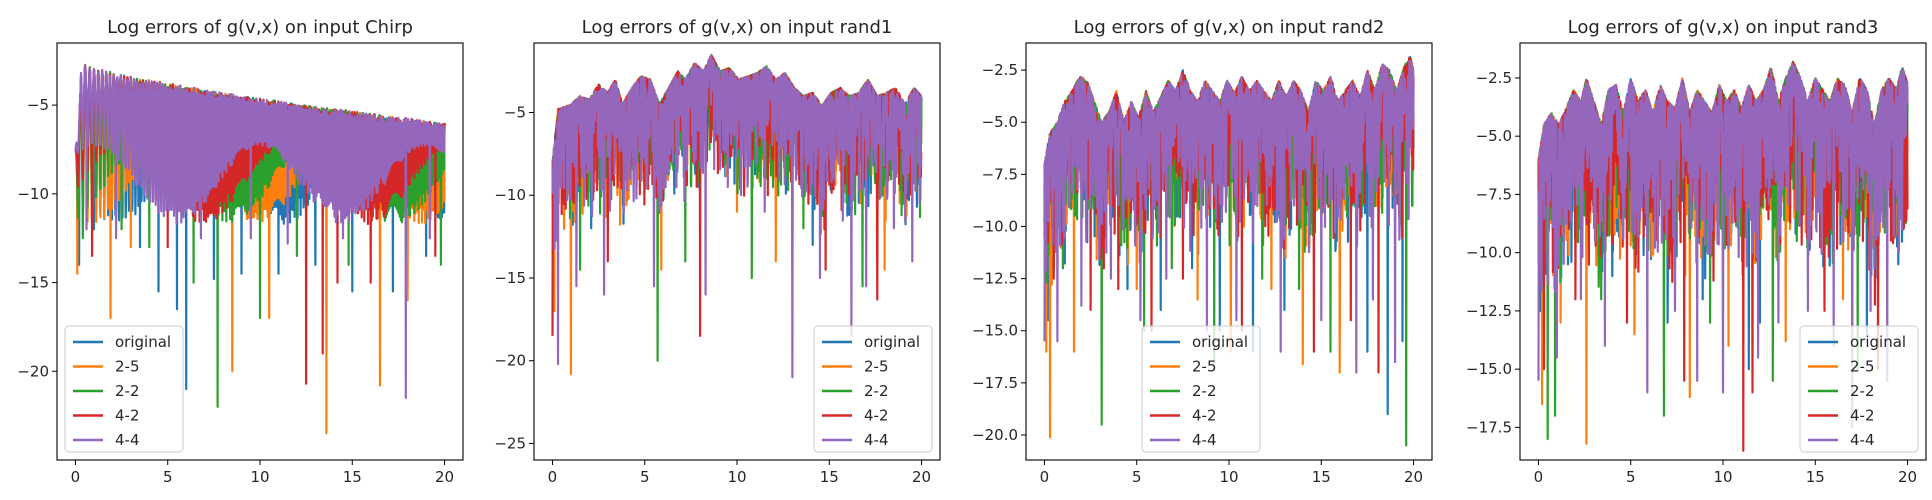 This screenshot has width=1932, height=500. I want to click on chart-title: Log errors of g(v,x) on input Chirp, so click(260, 27).